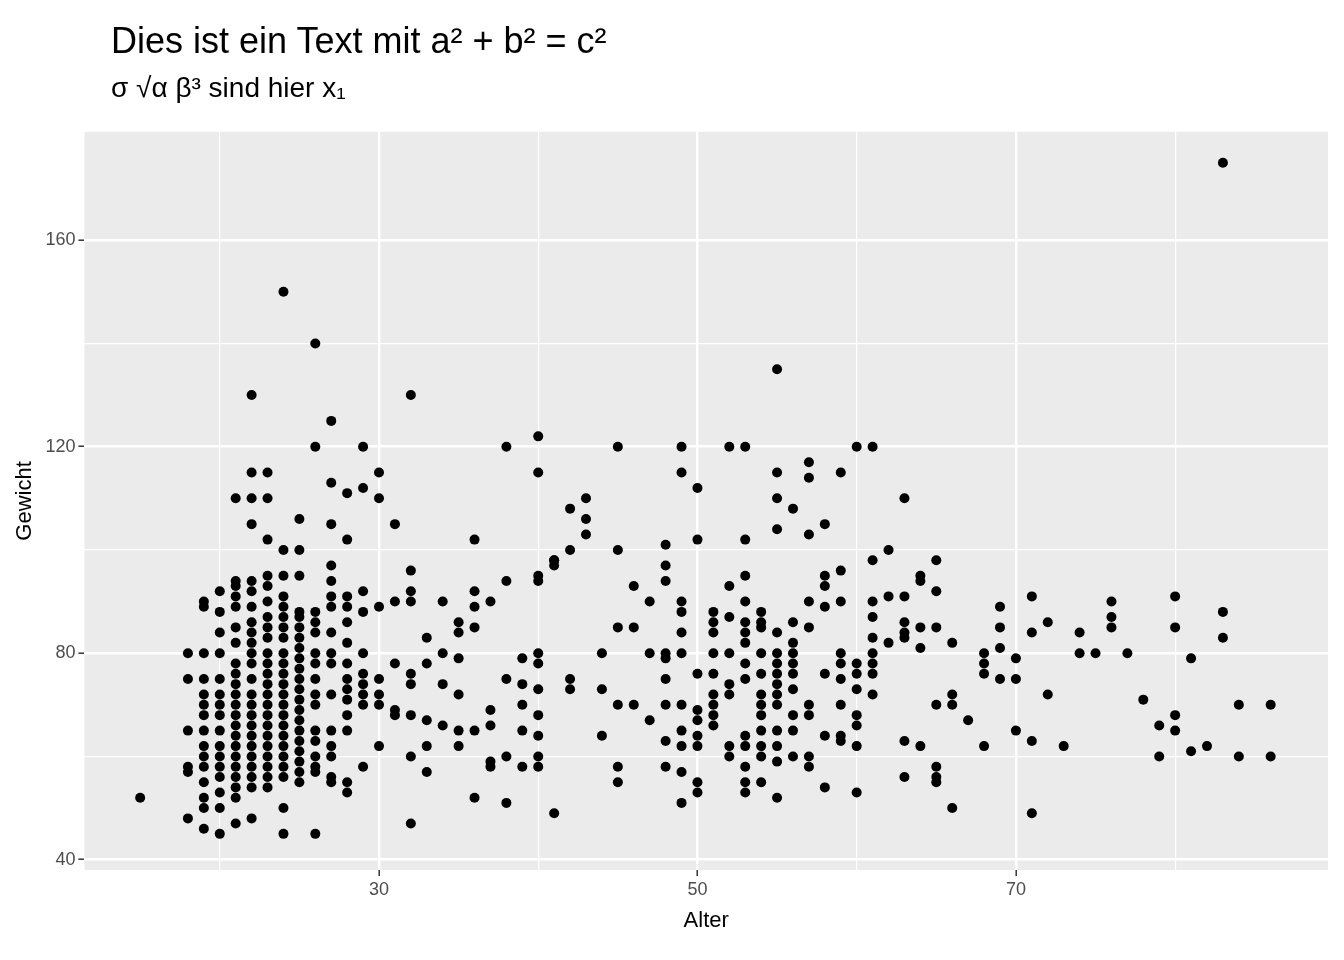 This screenshot has width=1344, height=960. Describe the element at coordinates (60, 239) in the screenshot. I see `y-tick-label: 160` at that location.